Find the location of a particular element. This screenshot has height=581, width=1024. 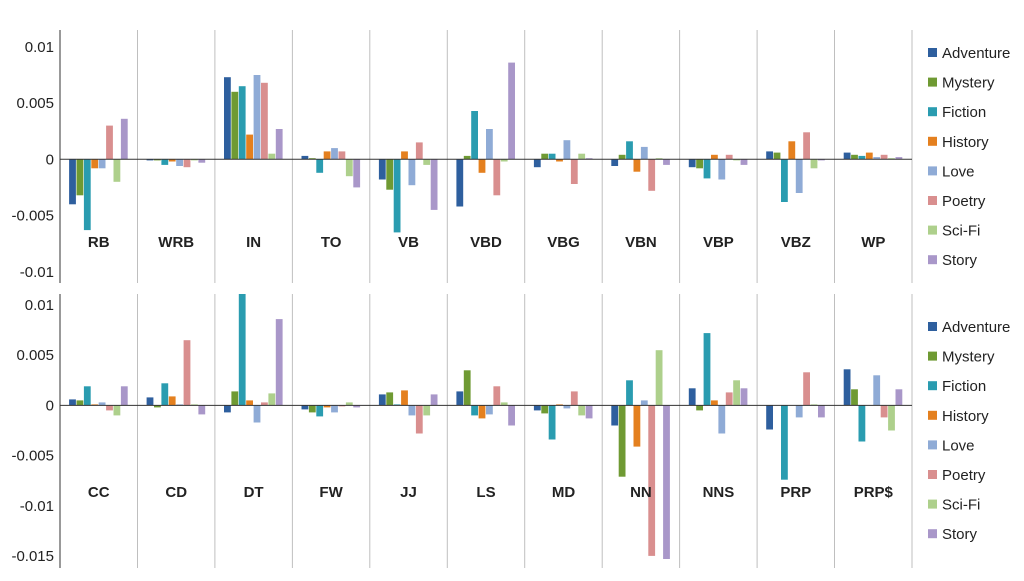

bar-mystery-wp is located at coordinates (854, 157).